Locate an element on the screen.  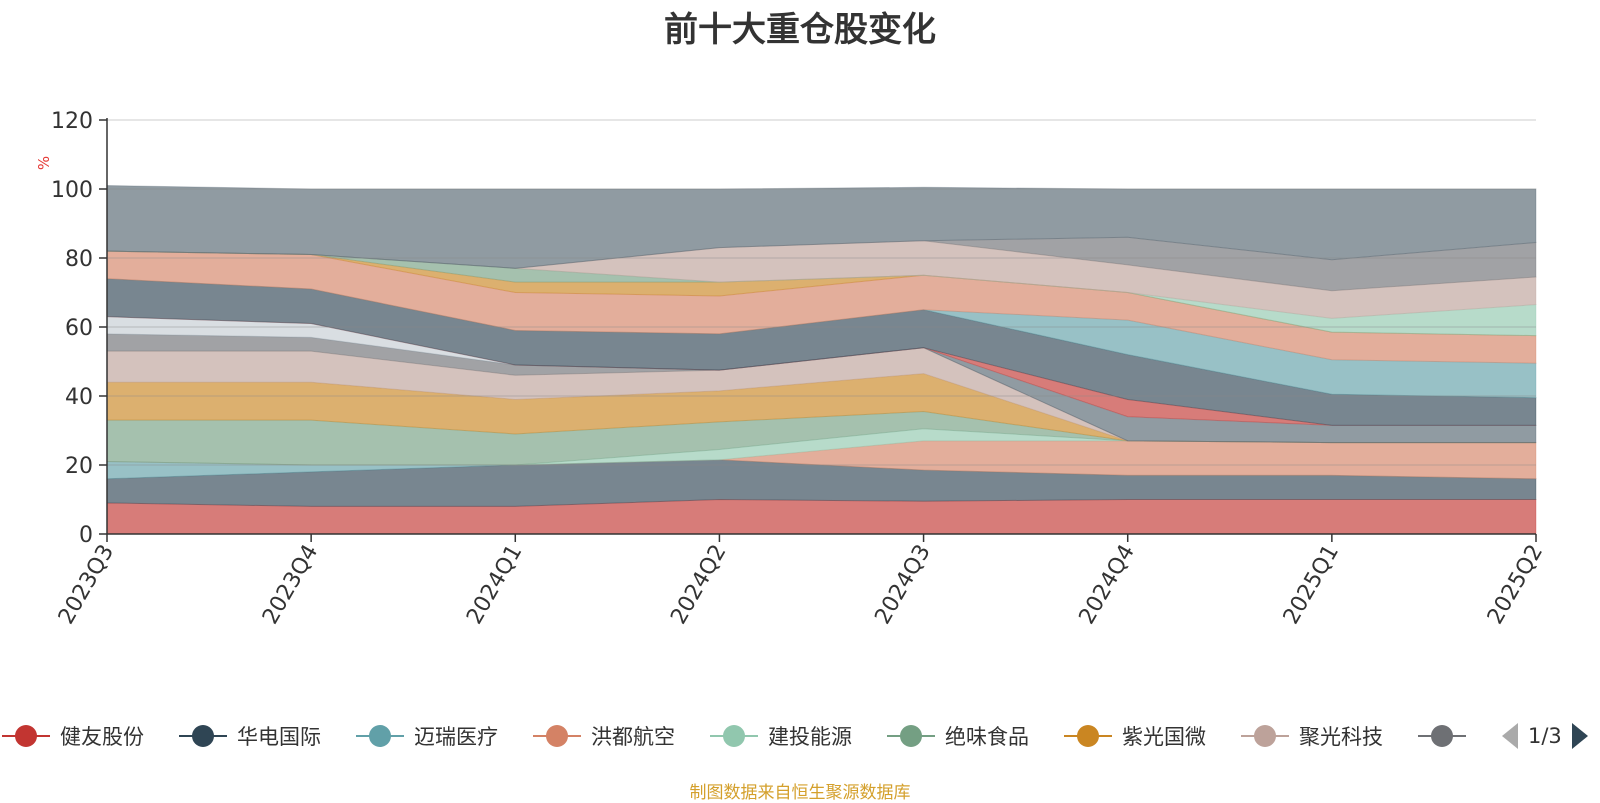
chart-title: 前十大重仓股变化 is located at coordinates (800, 30).